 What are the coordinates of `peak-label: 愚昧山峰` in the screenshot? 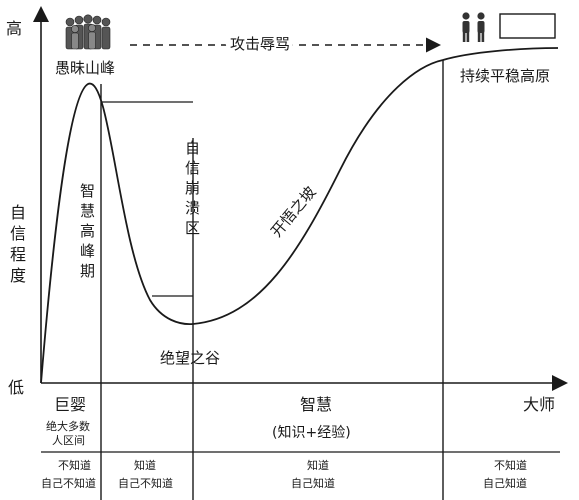 It's located at (85, 68).